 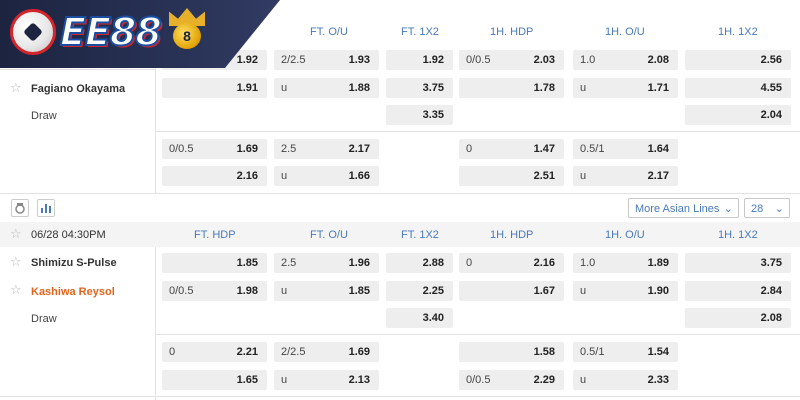 I want to click on odds-value: 2.04, so click(x=771, y=115).